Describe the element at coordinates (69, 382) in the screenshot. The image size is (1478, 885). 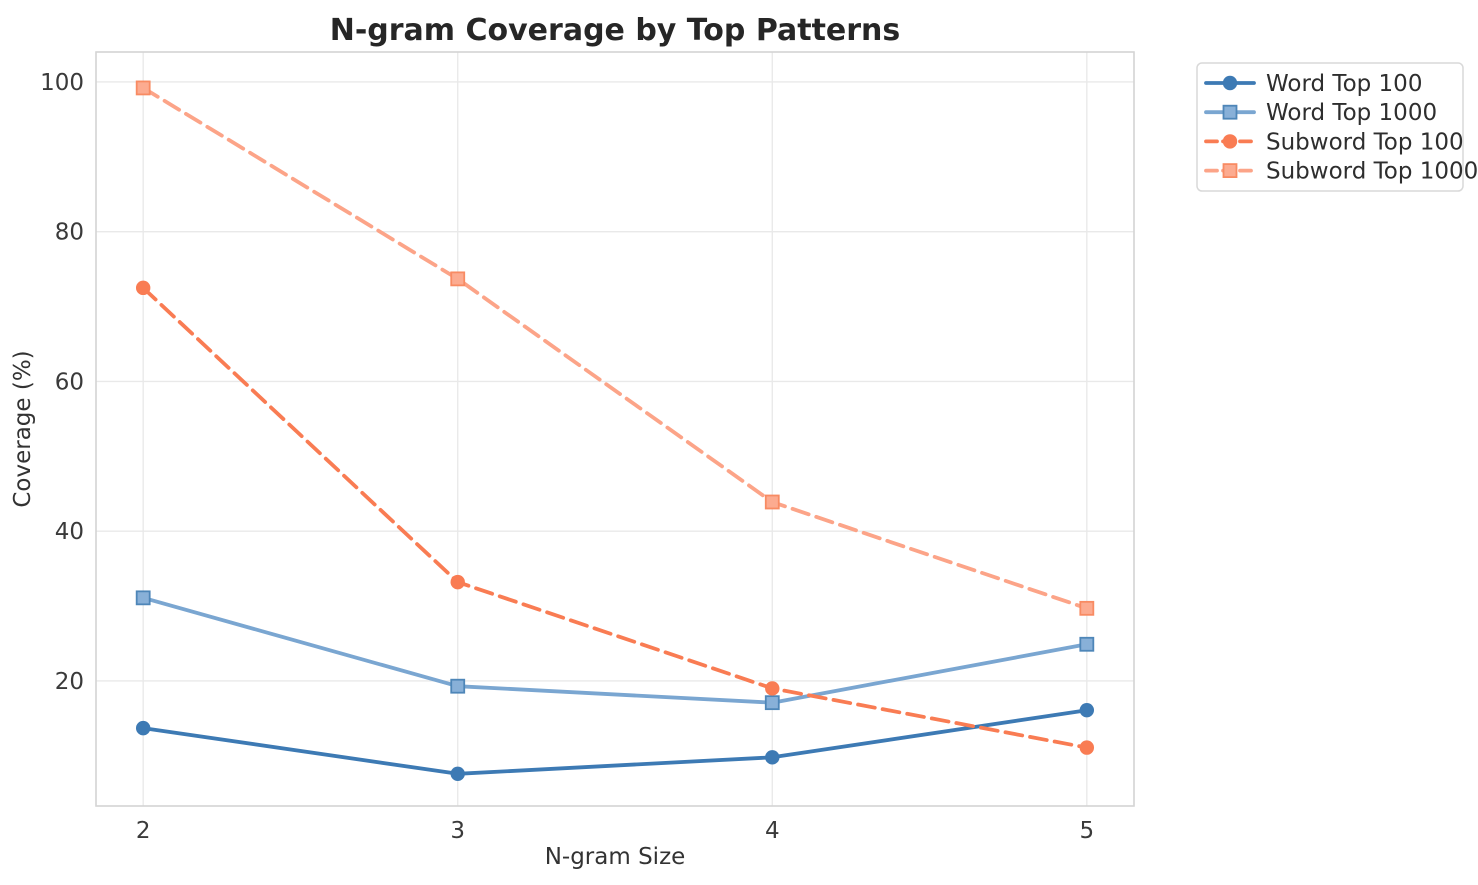
I see `y-tick-label-60: 60` at that location.